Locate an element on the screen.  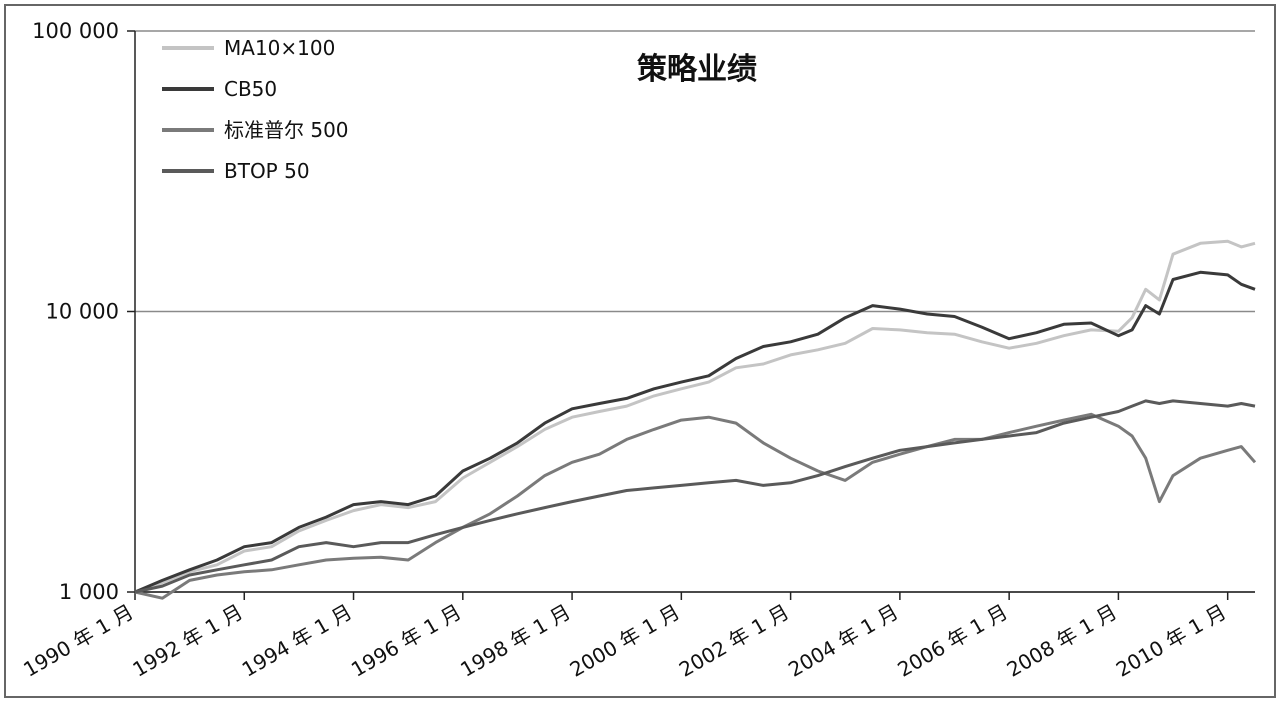
y-tick-label: 100 000 is located at coordinates (75, 31).